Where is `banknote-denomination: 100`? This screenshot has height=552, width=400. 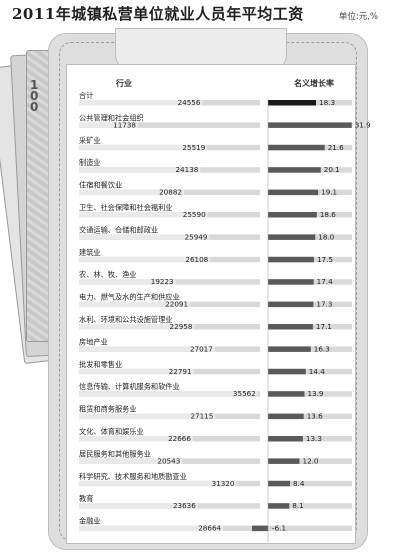 banknote-denomination: 100 is located at coordinates (34, 96).